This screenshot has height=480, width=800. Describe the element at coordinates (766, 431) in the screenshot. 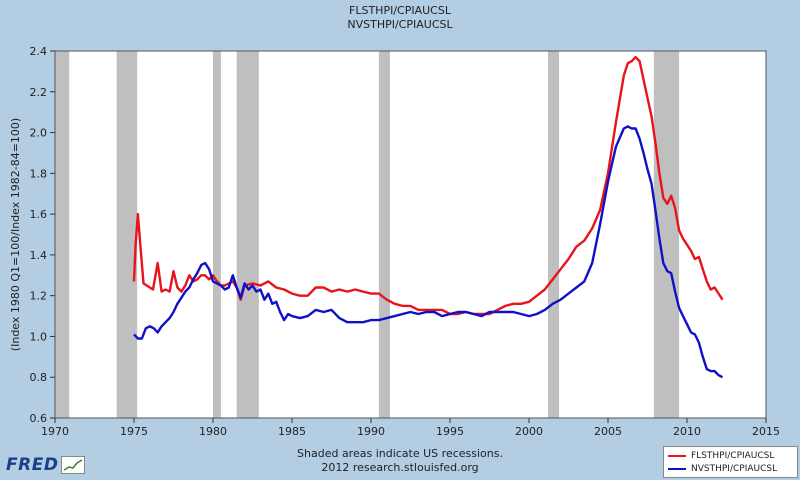

I see `x-tick-label-9: 2015` at that location.